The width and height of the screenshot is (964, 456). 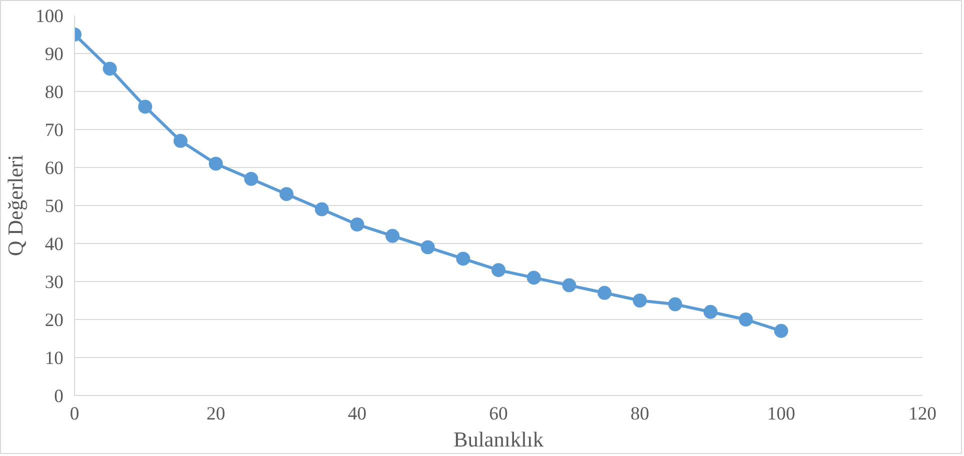 I want to click on x-axis-title: Bulanıklık, so click(x=498, y=440).